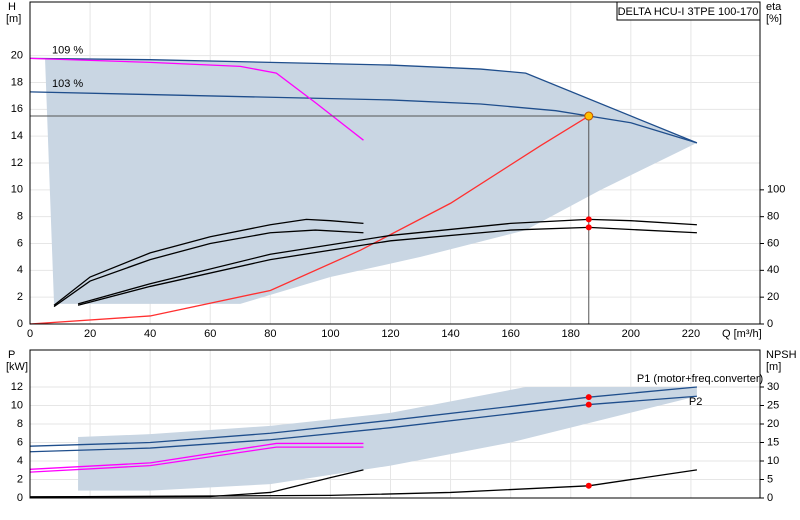  I want to click on y2-tick-label: 60, so click(773, 243).